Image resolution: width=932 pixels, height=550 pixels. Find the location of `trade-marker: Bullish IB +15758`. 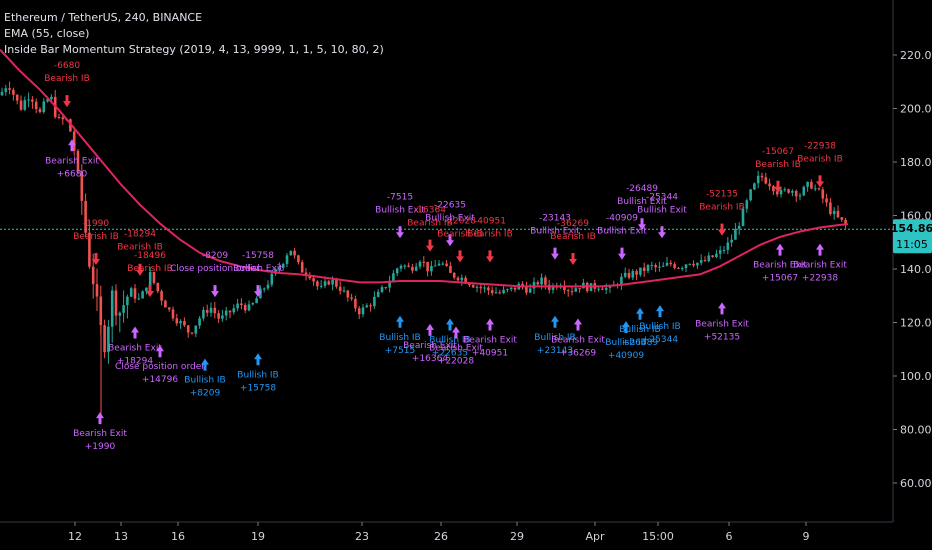

trade-marker: Bullish IB +15758 is located at coordinates (258, 373).